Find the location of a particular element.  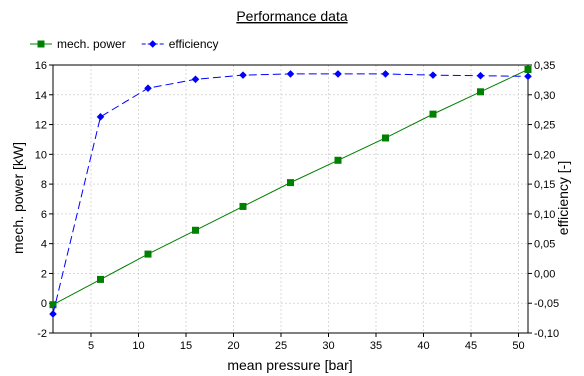

efficiency-legend-label: efficiency is located at coordinates (194, 44).